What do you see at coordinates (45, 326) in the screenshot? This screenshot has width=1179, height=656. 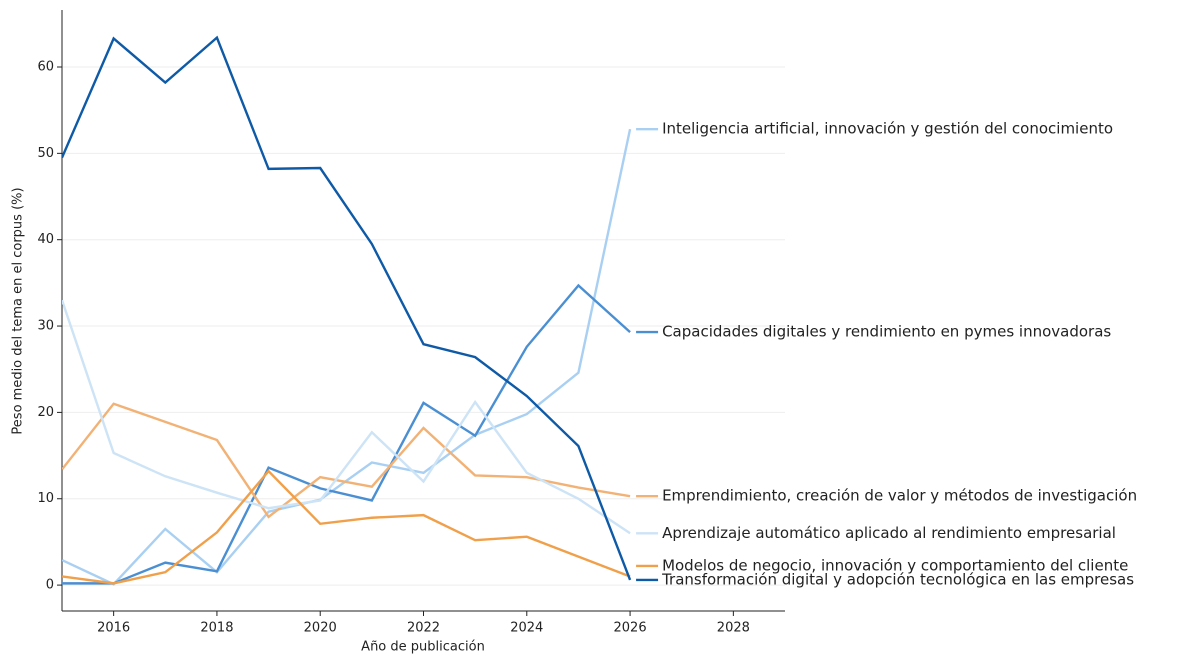 I see `y-tick-label: 30` at bounding box center [45, 326].